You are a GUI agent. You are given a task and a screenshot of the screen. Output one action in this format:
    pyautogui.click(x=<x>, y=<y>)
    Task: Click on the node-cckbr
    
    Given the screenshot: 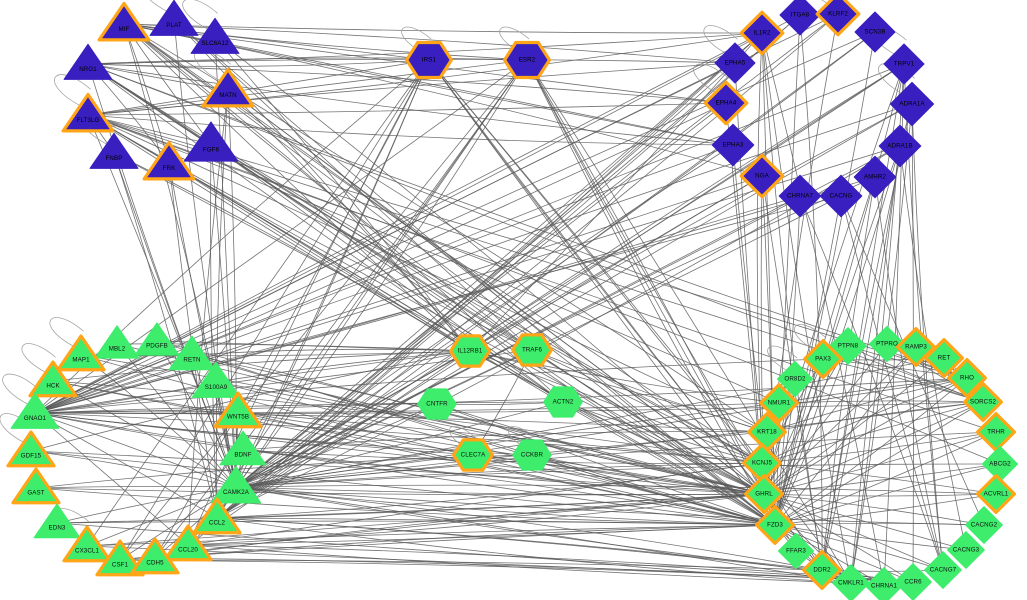 What is the action you would take?
    pyautogui.click(x=532, y=455)
    